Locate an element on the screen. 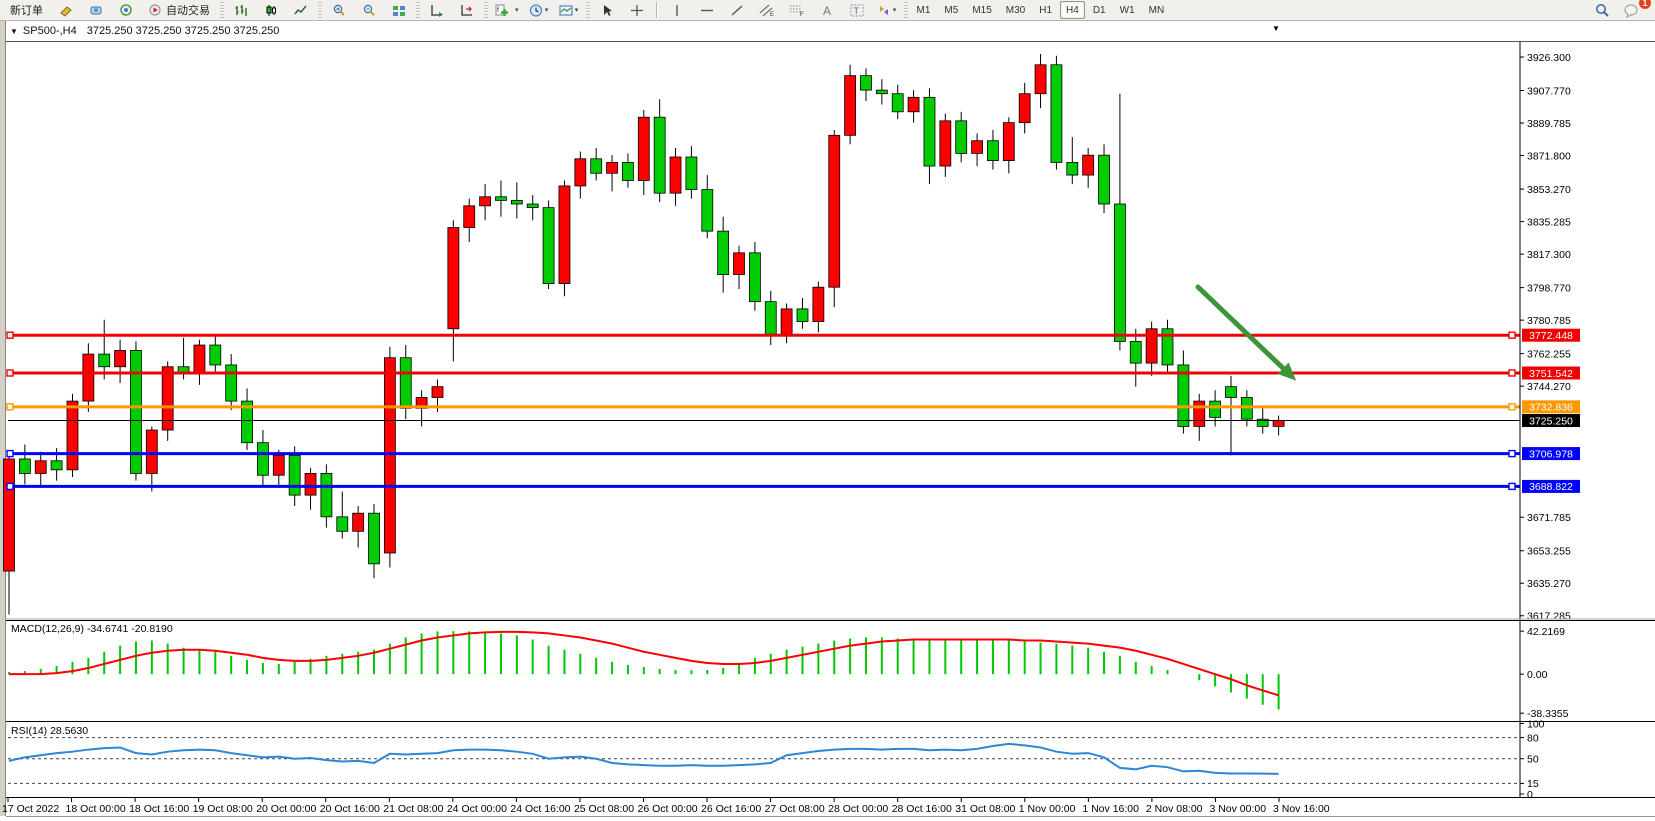 The height and width of the screenshot is (821, 1655). time-tick-label: 26 Oct 00:00 is located at coordinates (668, 809).